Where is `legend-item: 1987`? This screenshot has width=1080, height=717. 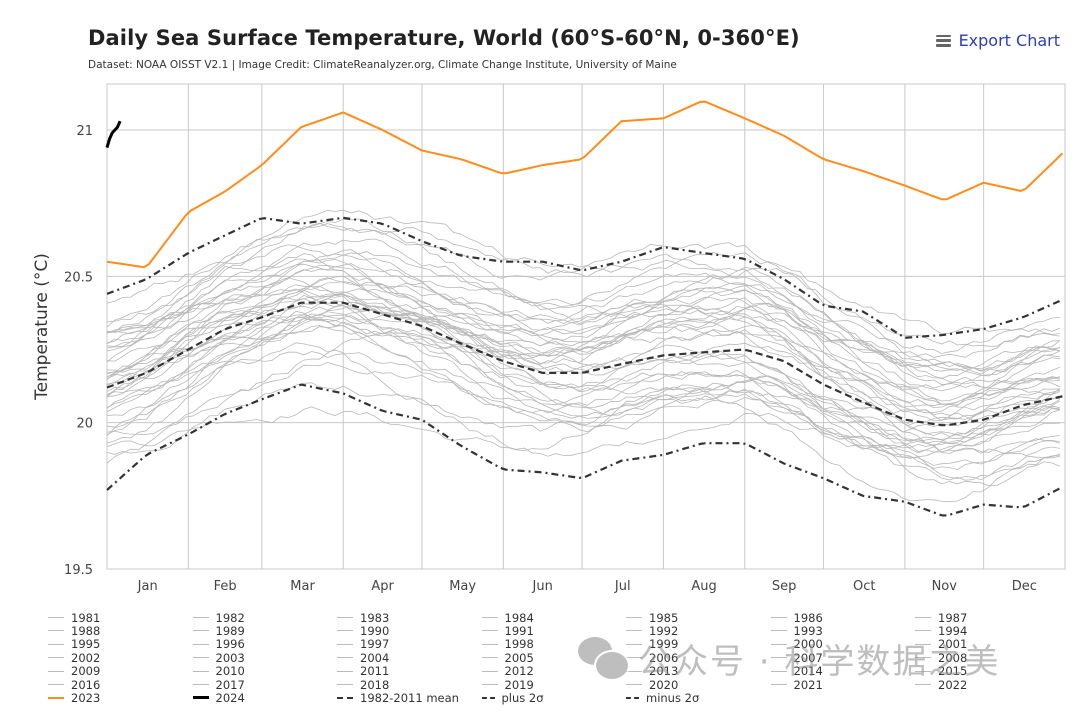 legend-item: 1987 is located at coordinates (941, 618).